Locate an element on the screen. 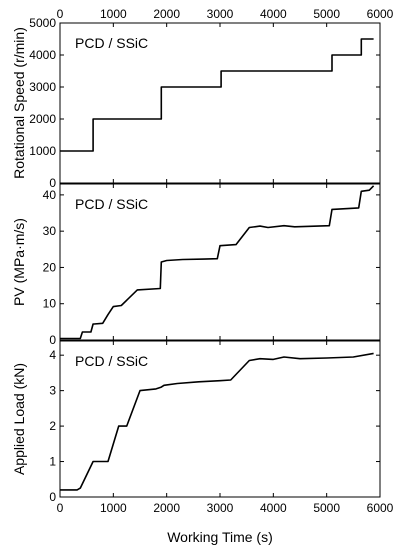 This screenshot has width=405, height=550. y-tick-label: 2 is located at coordinates (52, 426).